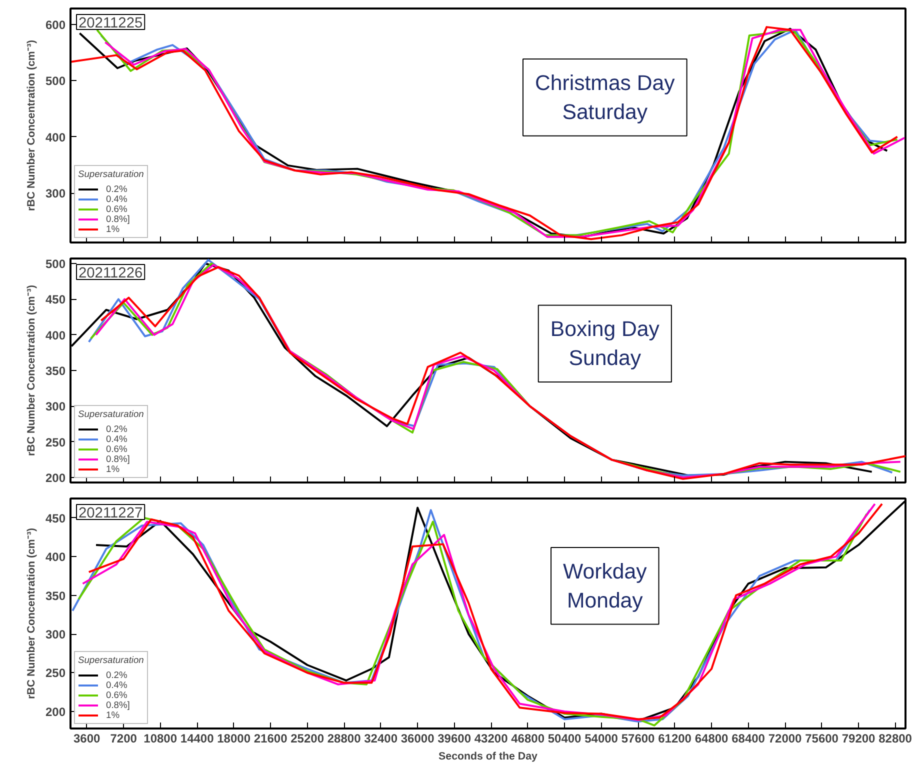 Image resolution: width=917 pixels, height=771 pixels. I want to click on annotation: Boxing Day Sunday, so click(605, 343).